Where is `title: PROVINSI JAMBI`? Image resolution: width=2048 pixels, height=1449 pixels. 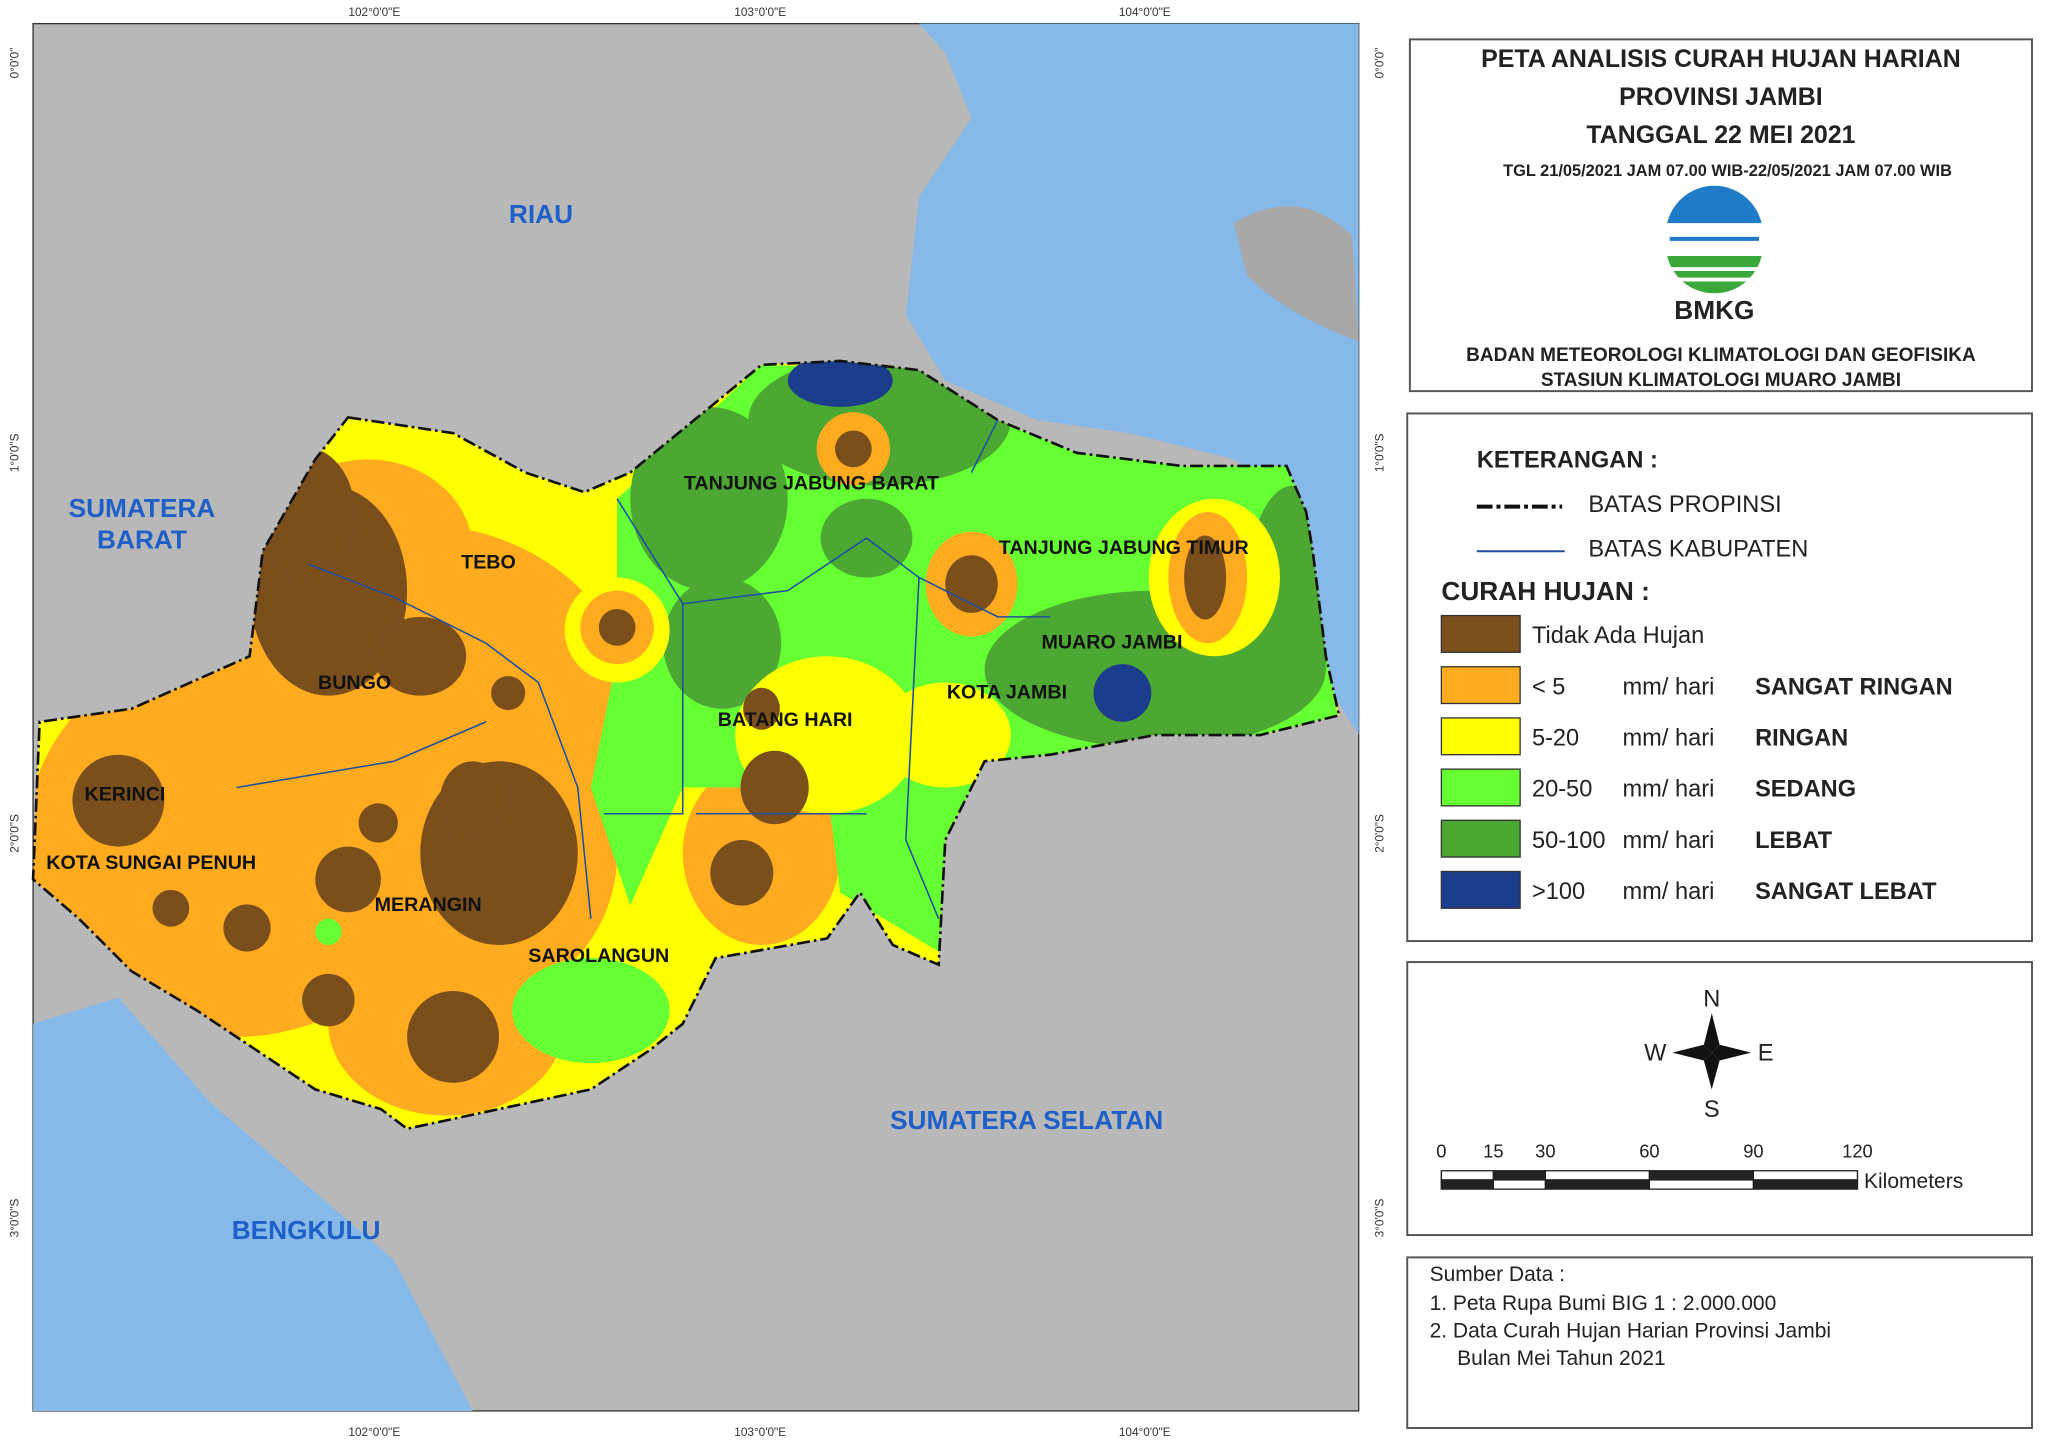 title: PROVINSI JAMBI is located at coordinates (1721, 97).